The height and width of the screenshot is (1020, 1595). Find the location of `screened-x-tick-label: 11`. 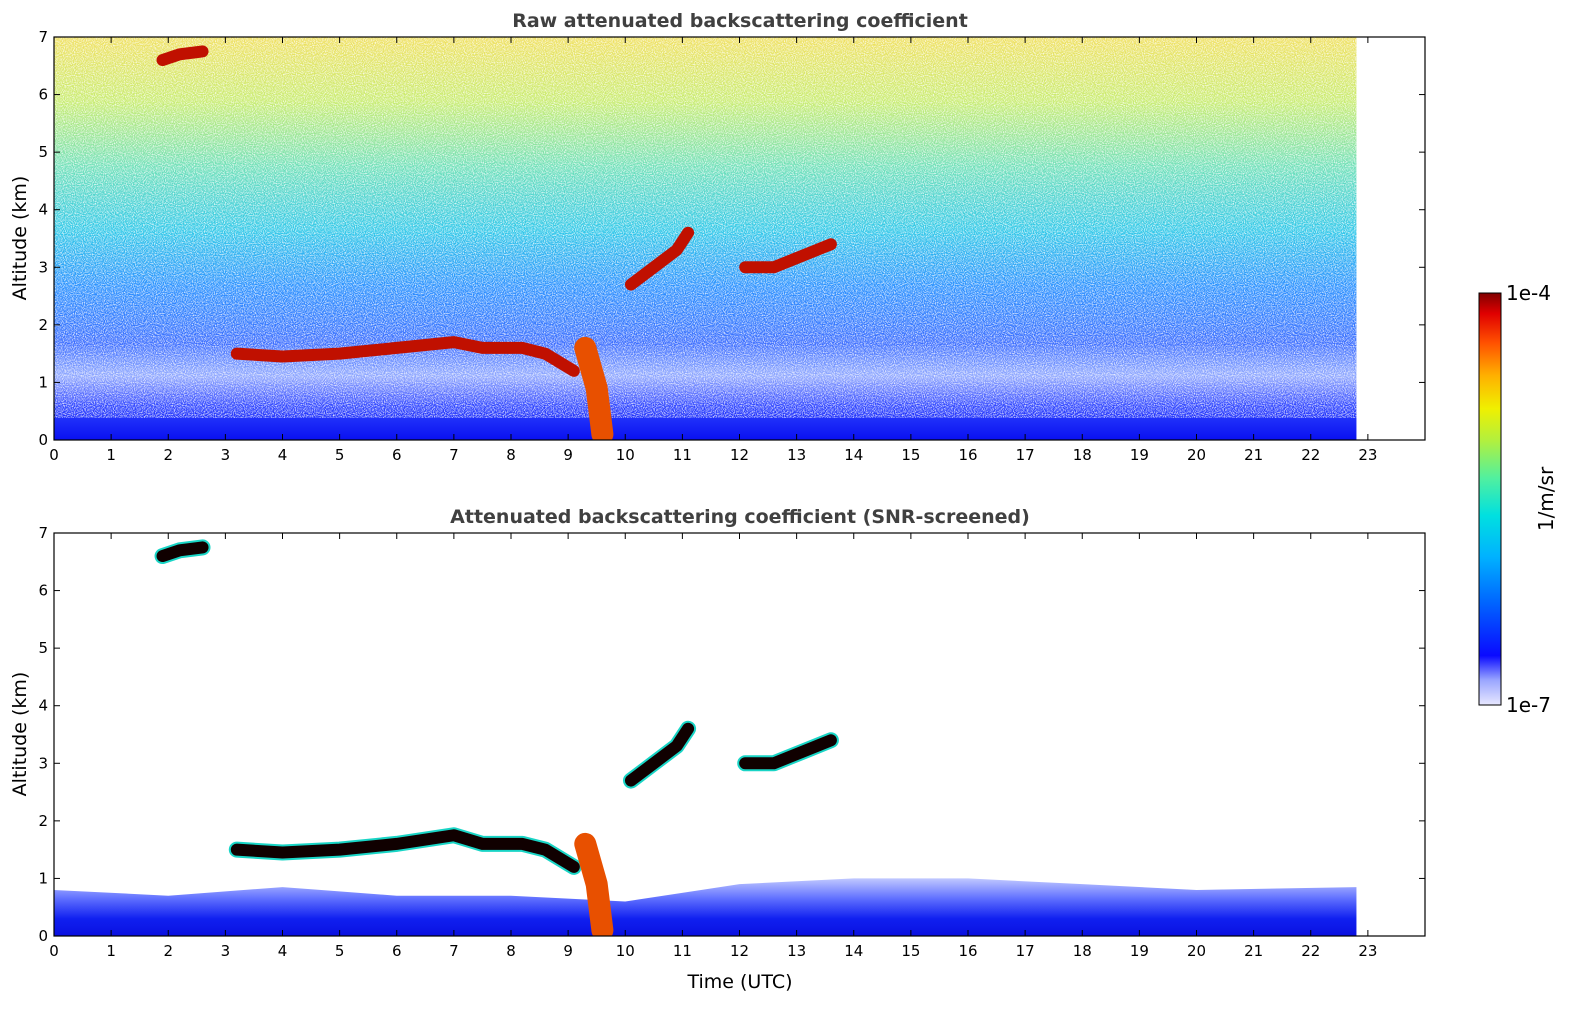

screened-x-tick-label: 11 is located at coordinates (682, 951).